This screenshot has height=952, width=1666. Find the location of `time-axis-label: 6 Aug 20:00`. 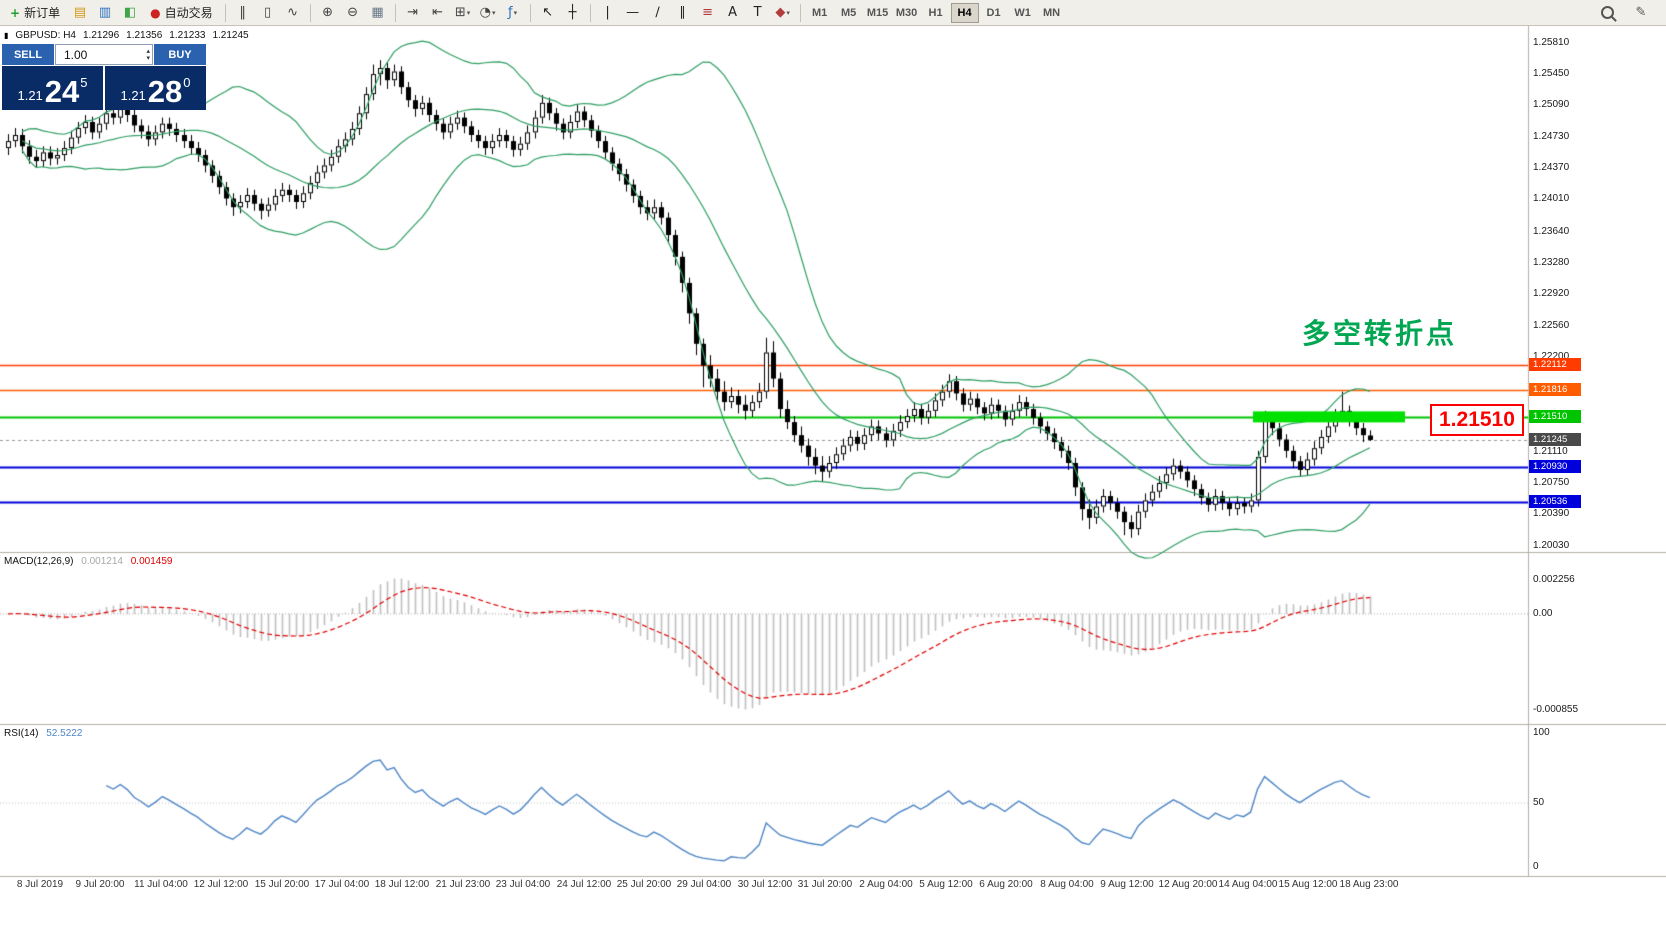

time-axis-label: 6 Aug 20:00 is located at coordinates (1006, 884).